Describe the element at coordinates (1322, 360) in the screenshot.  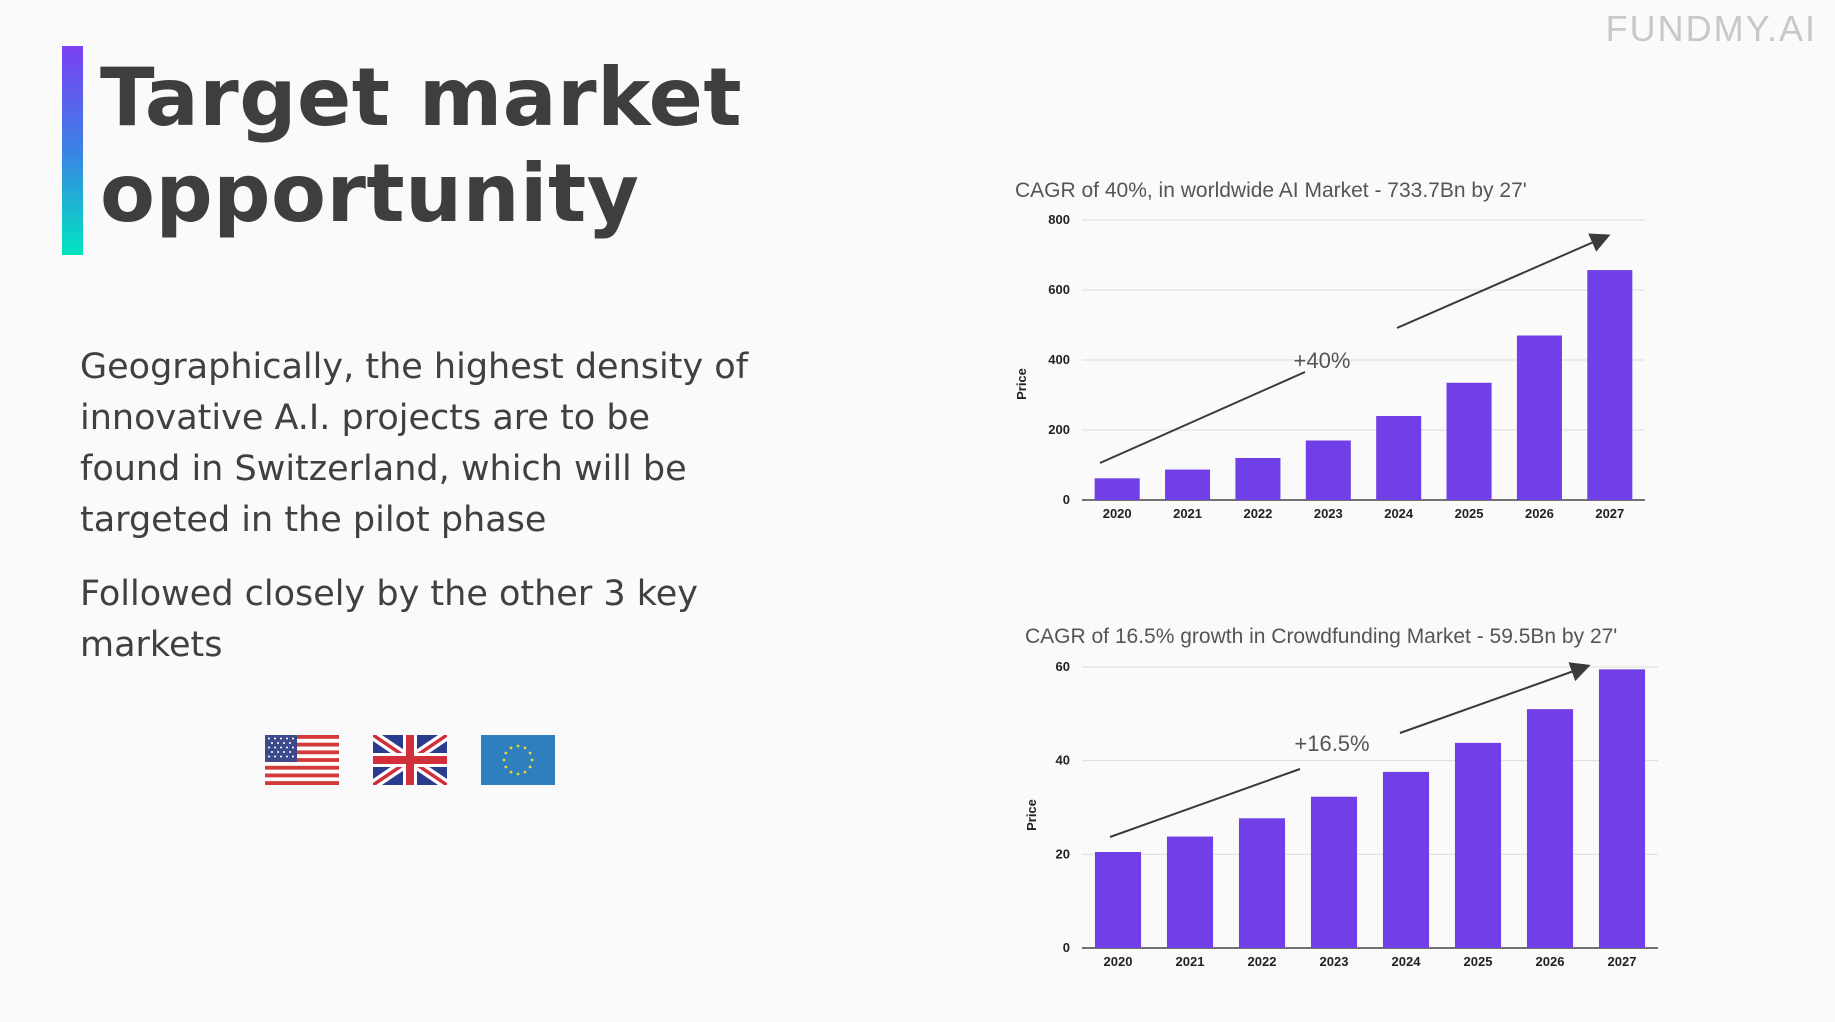
I see `growth-annotation: +40%` at that location.